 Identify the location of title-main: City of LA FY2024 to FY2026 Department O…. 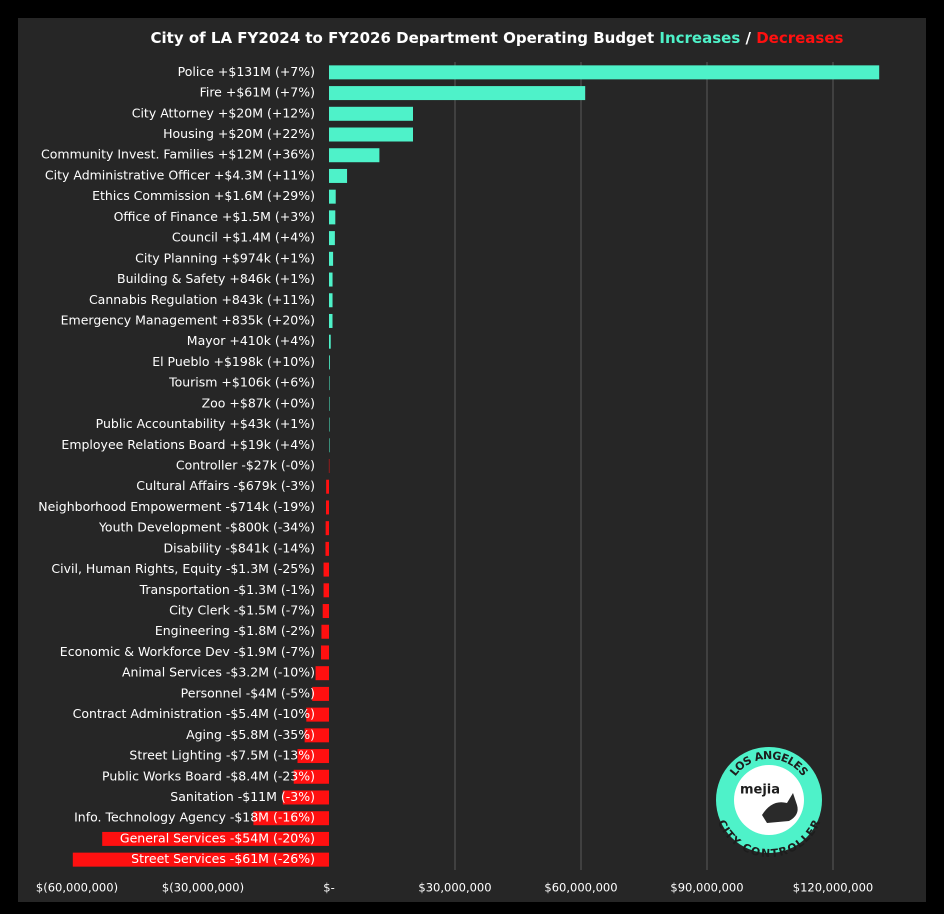
(403, 38).